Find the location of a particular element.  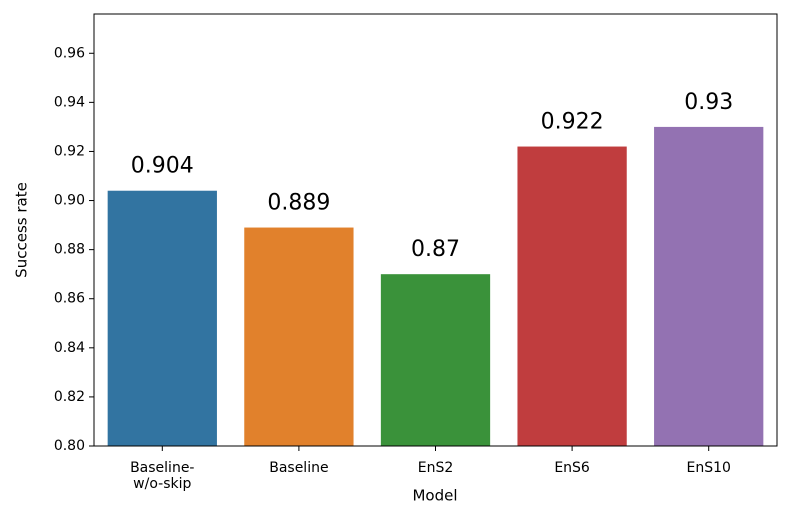

x-axis-label: Model is located at coordinates (434, 496).